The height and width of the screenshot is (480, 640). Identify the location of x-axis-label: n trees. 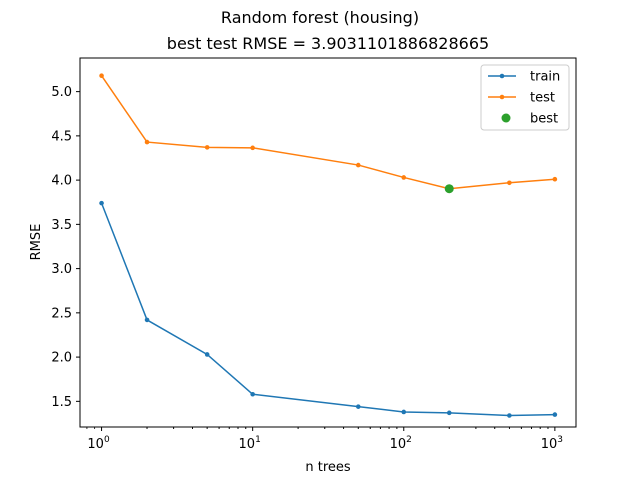
(328, 467).